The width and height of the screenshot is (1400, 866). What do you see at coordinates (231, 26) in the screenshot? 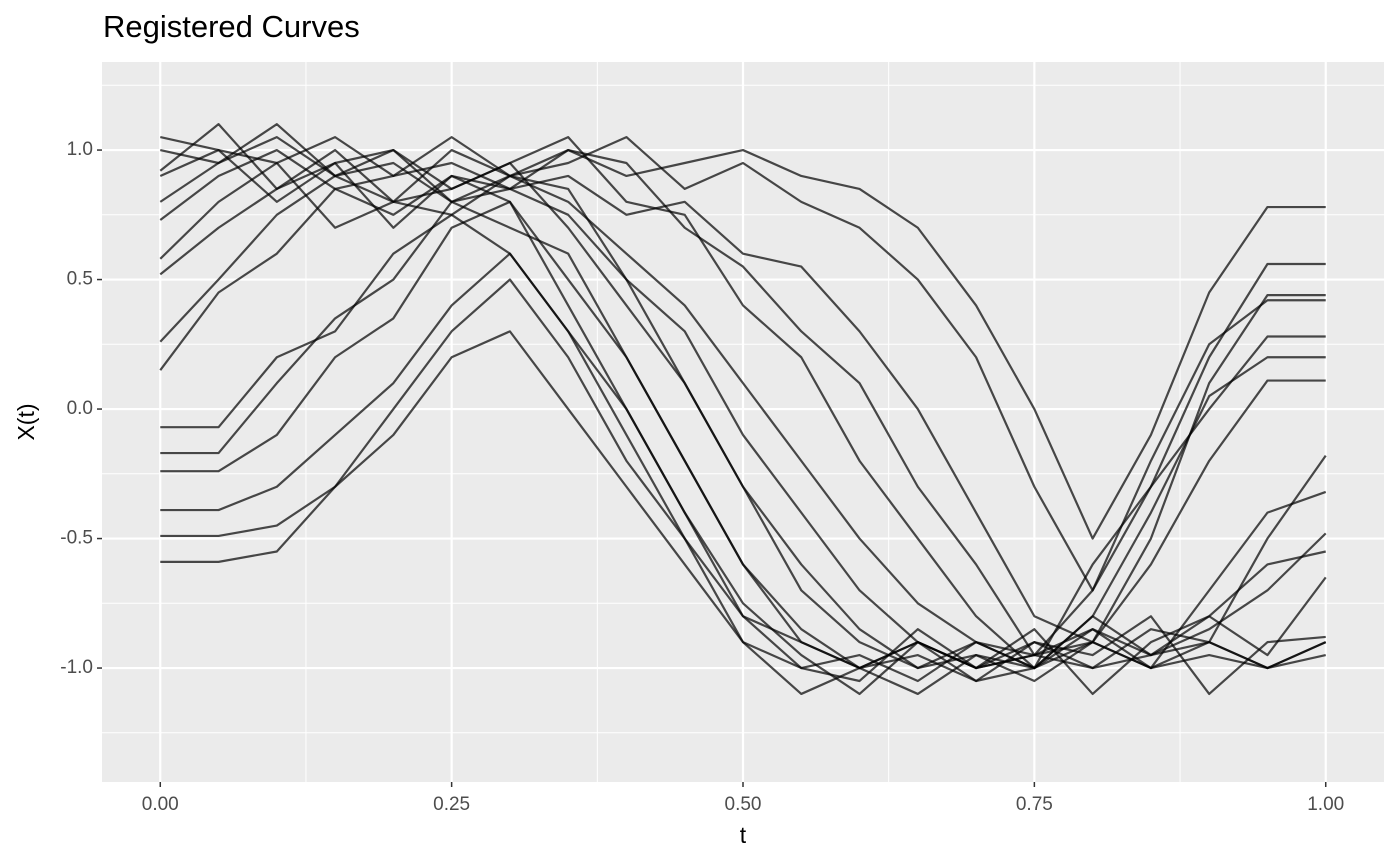
I see `chart-title: Registered Curves` at bounding box center [231, 26].